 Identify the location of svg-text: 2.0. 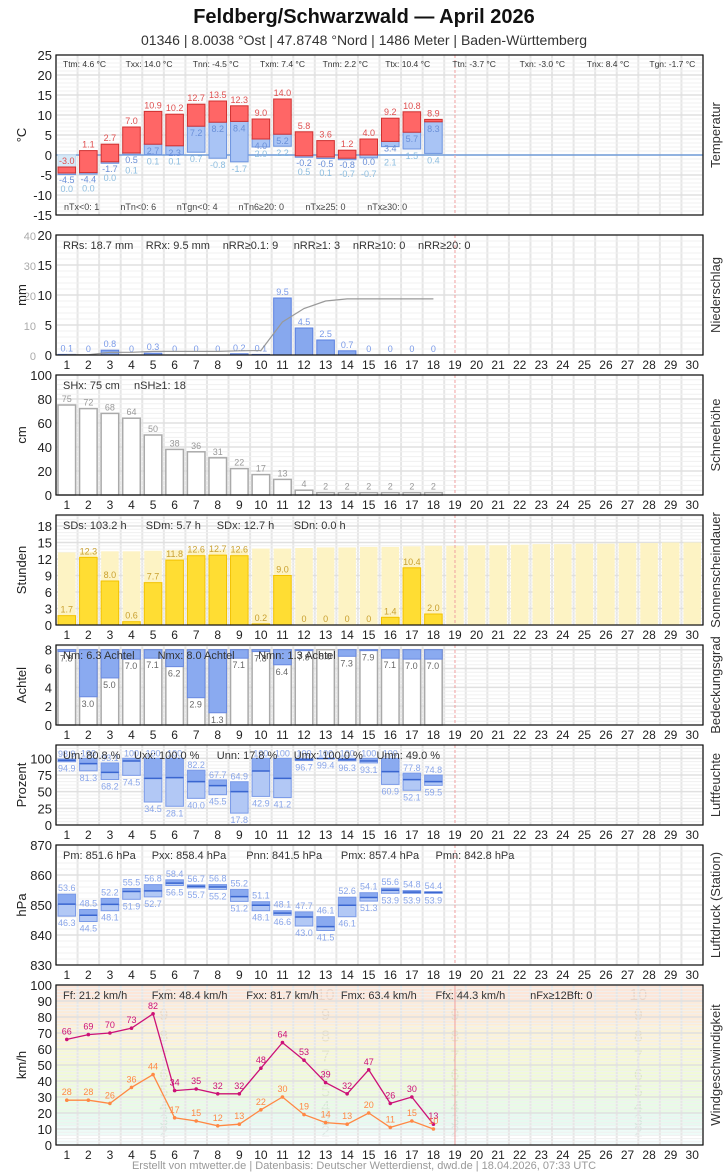
(261, 154).